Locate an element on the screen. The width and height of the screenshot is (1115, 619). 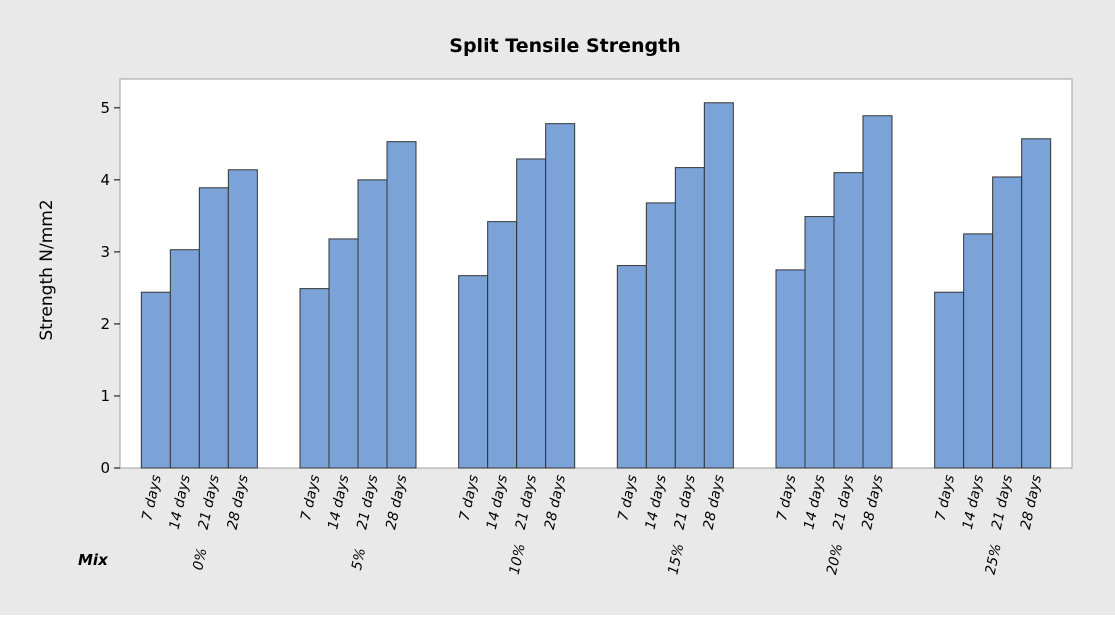
y-tick-label: 3 is located at coordinates (105, 252).